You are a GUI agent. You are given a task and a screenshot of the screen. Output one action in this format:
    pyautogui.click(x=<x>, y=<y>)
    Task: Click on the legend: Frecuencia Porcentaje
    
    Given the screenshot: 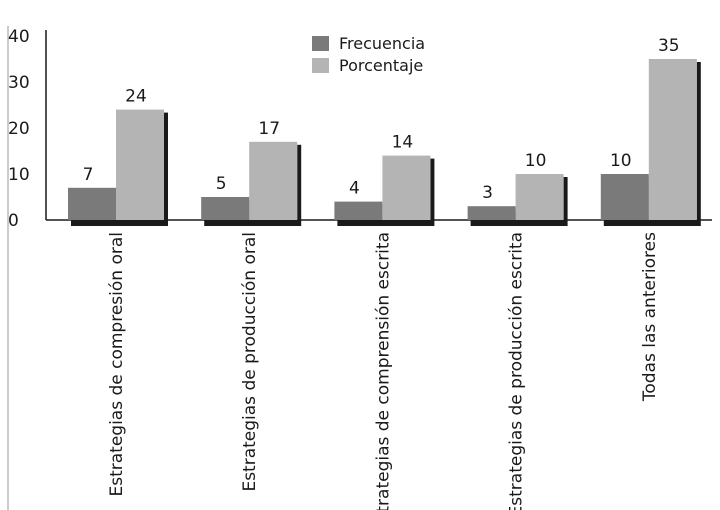 What is the action you would take?
    pyautogui.click(x=368, y=54)
    